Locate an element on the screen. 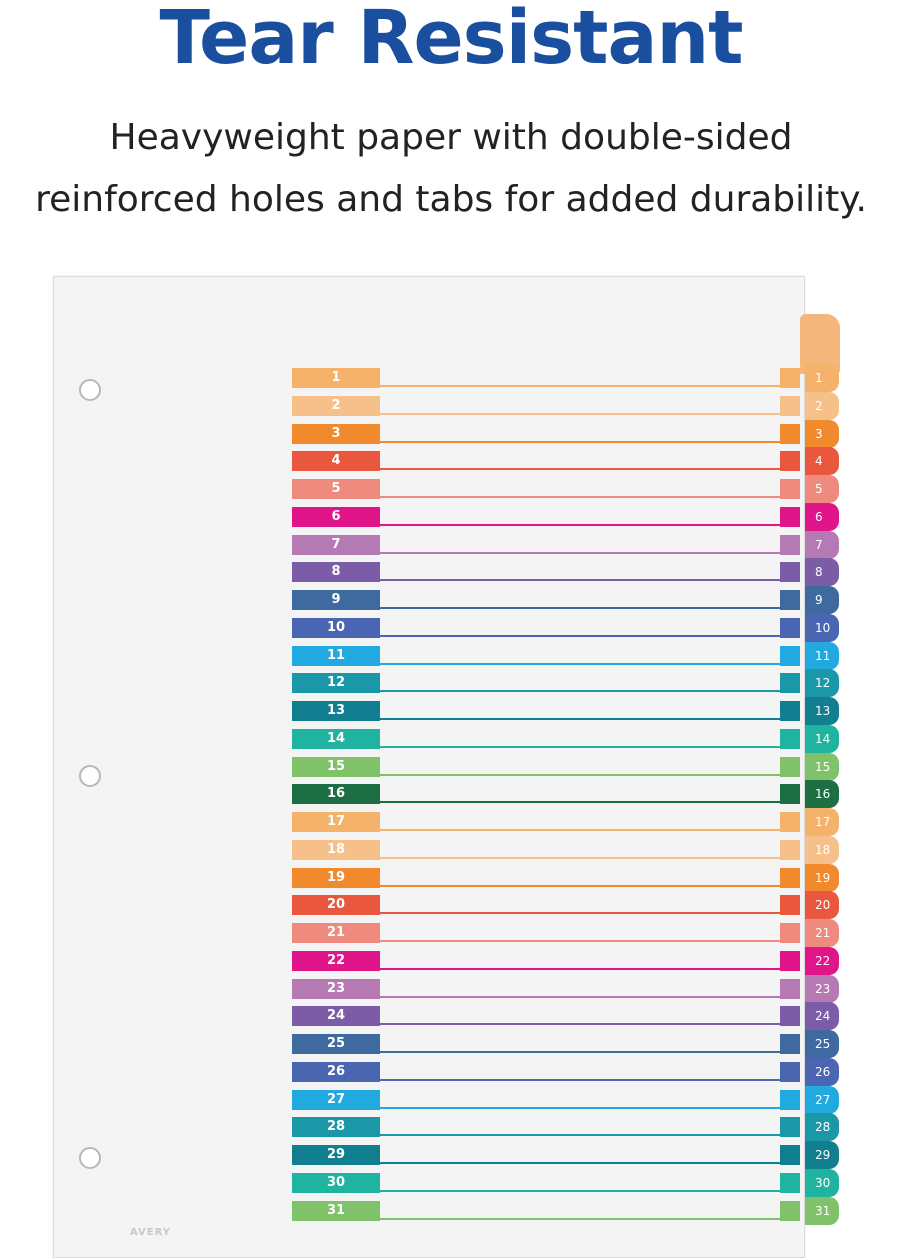 This screenshot has height=1258, width=902. tab-number-label: 1 is located at coordinates (336, 378).